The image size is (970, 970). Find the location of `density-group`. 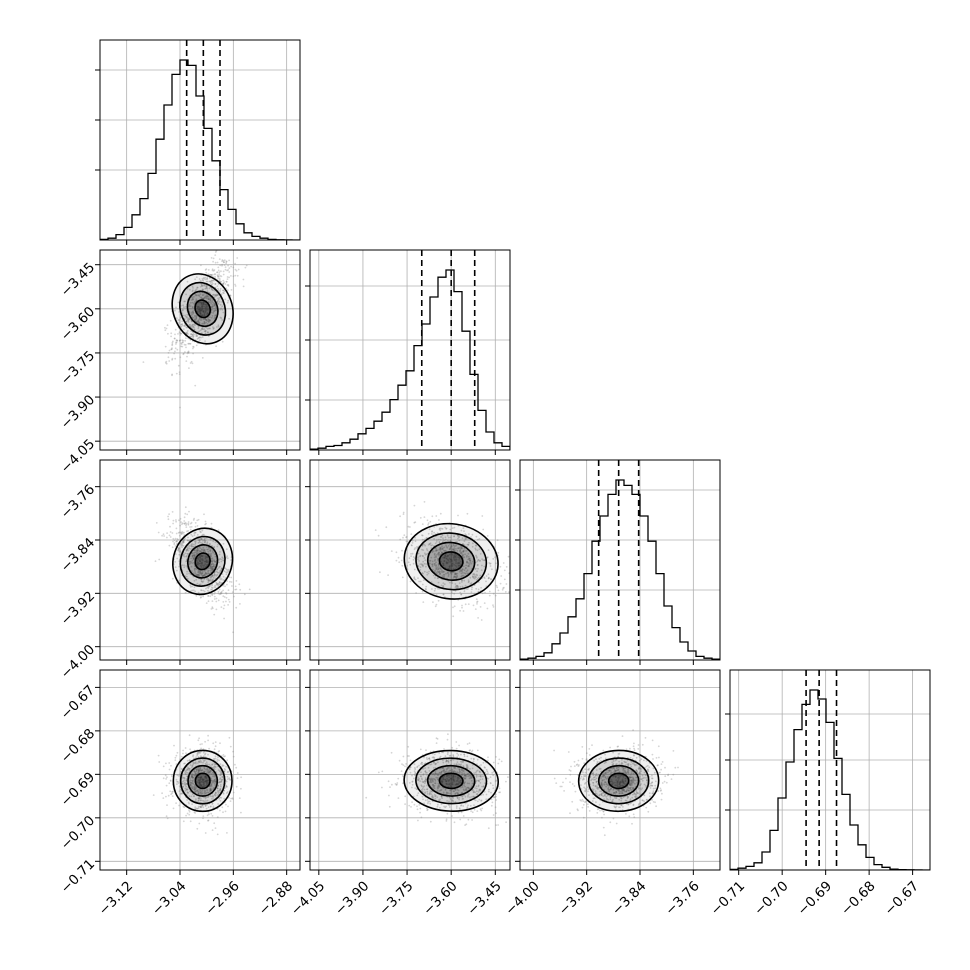

density-group is located at coordinates (202, 309).